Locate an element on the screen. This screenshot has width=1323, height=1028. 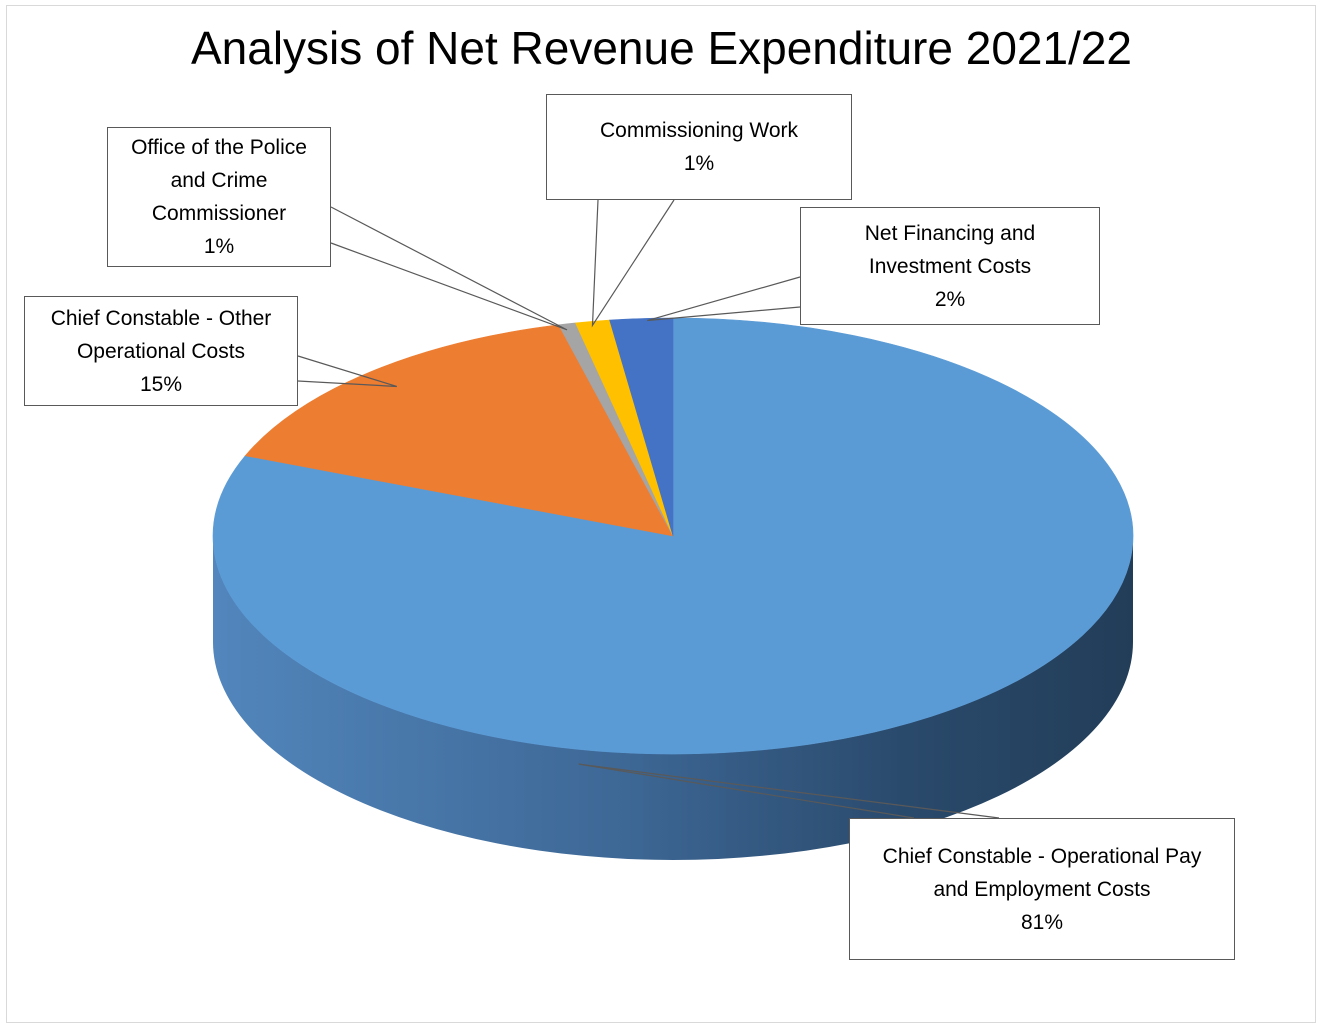
slice-percent: 81% is located at coordinates (1042, 922).